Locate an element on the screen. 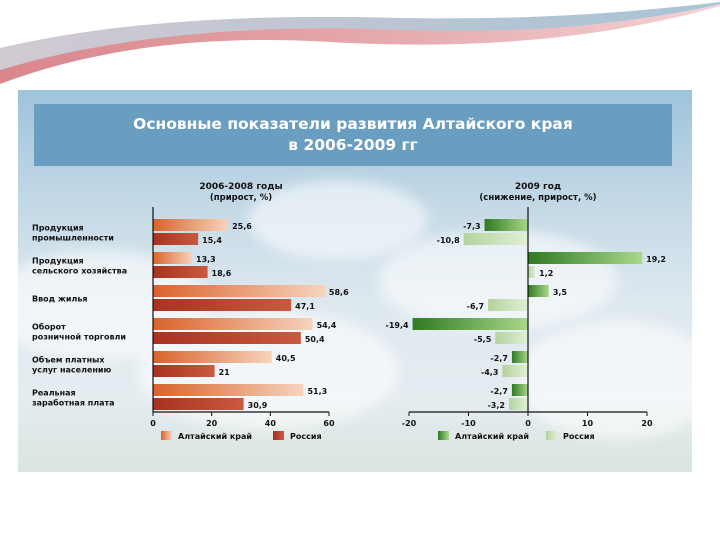 This screenshot has height=540, width=720. category-label: сельского хозяйства is located at coordinates (79, 271).